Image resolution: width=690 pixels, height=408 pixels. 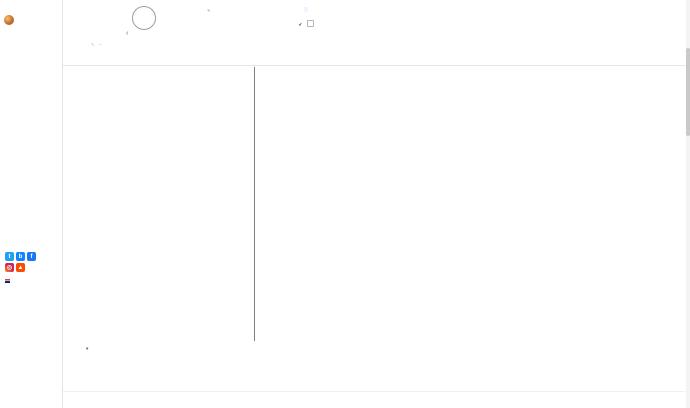 I want to click on load-row: ⓘ, so click(x=306, y=10).